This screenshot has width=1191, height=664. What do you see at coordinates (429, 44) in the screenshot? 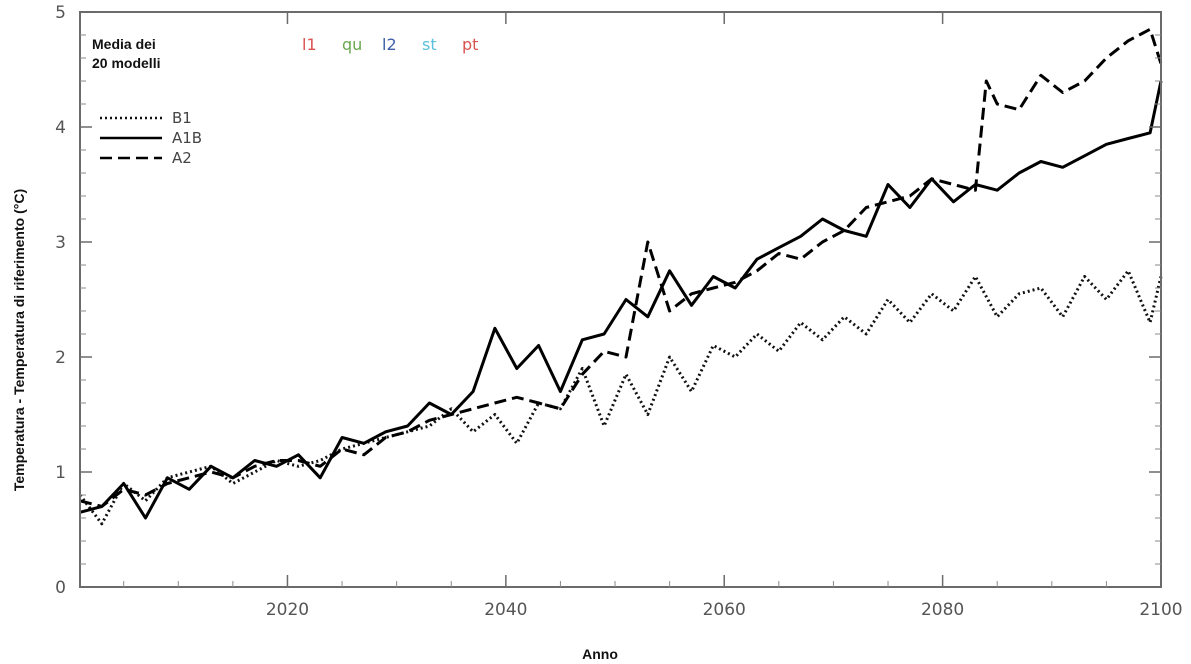
I see `model-label-st: st` at bounding box center [429, 44].